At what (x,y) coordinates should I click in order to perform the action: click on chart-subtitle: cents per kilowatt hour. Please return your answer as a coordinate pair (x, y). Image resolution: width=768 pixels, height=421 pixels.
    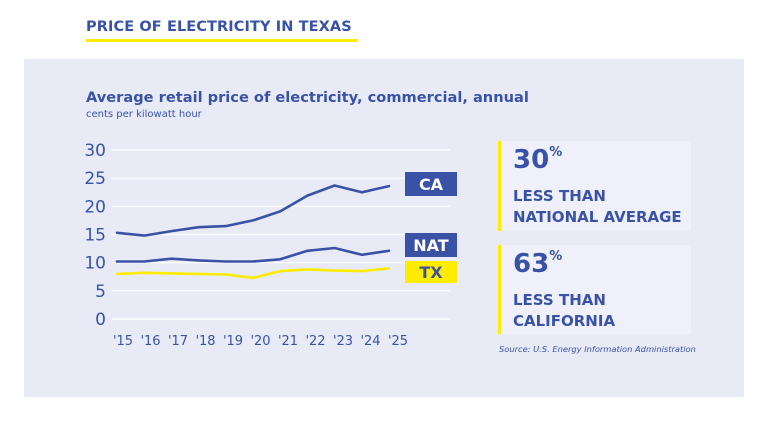
    Looking at the image, I should click on (144, 114).